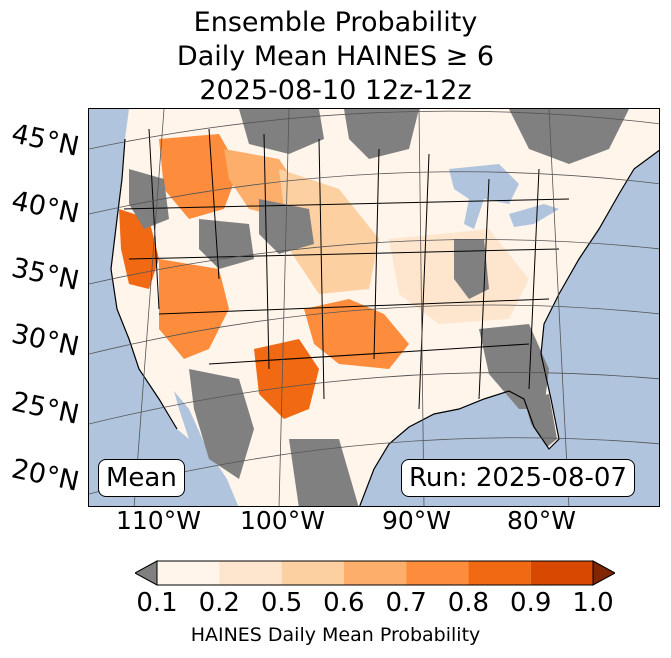 The width and height of the screenshot is (671, 658). Describe the element at coordinates (344, 603) in the screenshot. I see `colorbar-tick-label: 0.6` at that location.